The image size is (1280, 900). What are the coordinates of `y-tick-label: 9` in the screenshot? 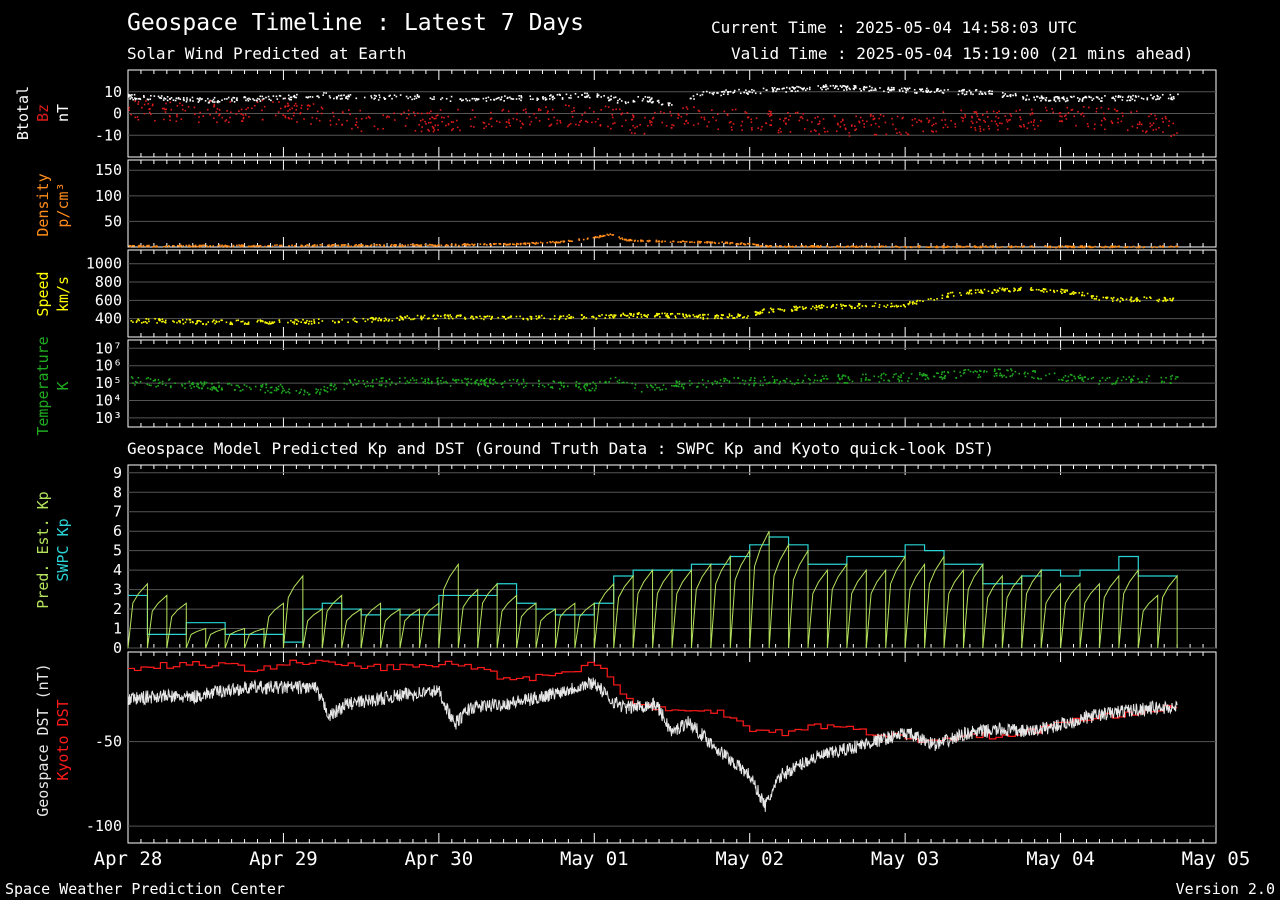 It's located at (117, 473).